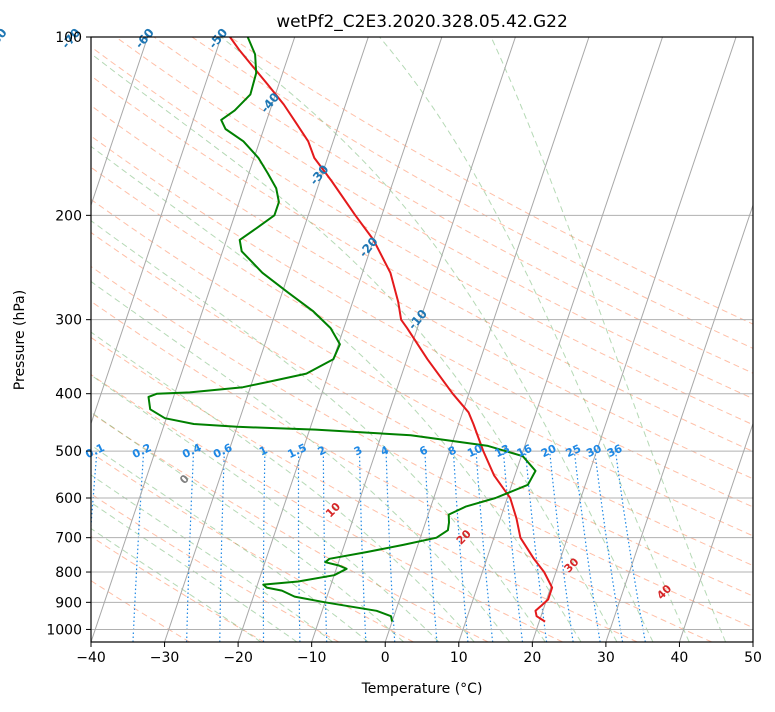 This screenshot has width=775, height=712. What do you see at coordinates (68, 321) in the screenshot?
I see `y-tick-label: 300` at bounding box center [68, 321].